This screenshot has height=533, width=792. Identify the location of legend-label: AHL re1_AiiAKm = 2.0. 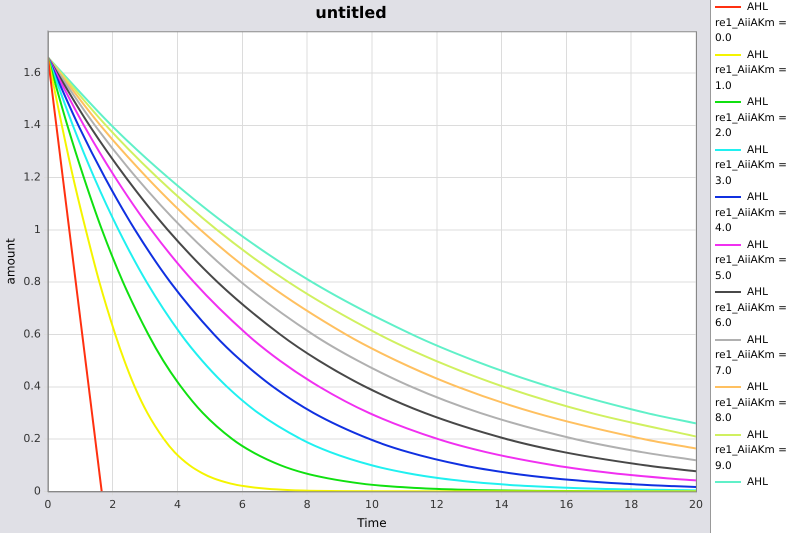
(751, 117).